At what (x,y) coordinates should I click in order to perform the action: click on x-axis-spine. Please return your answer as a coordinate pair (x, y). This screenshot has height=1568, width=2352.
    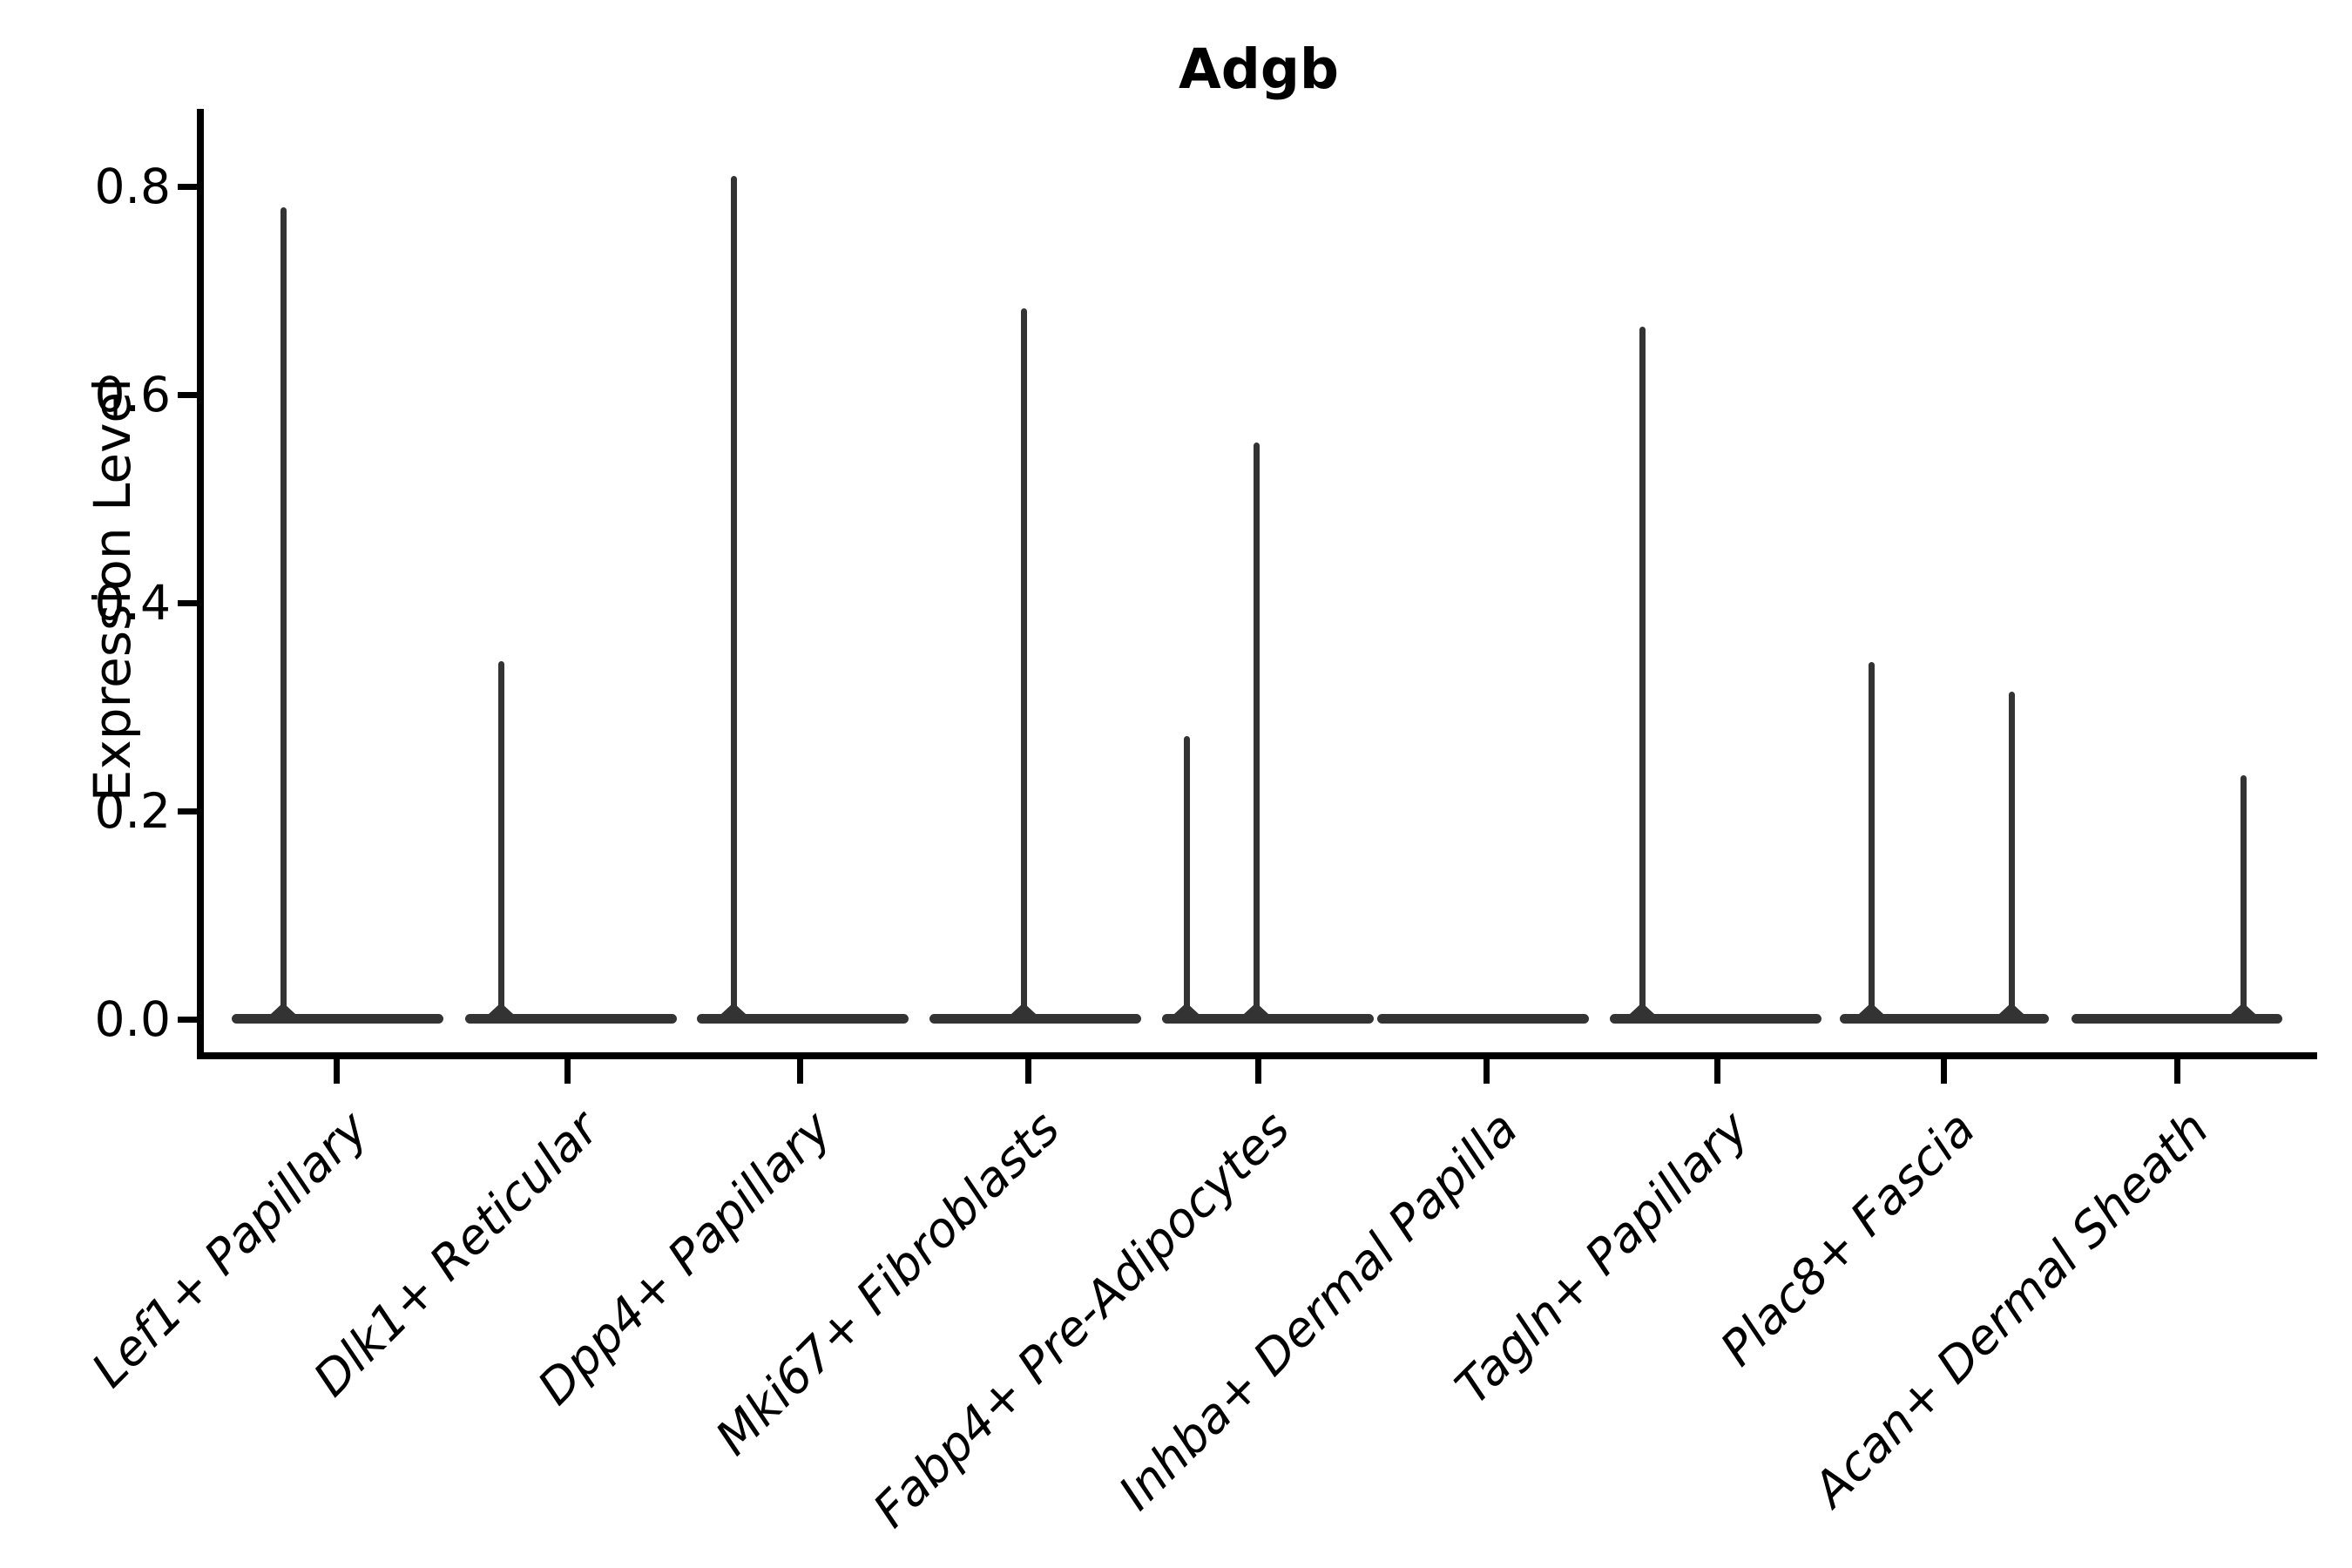
    Looking at the image, I should click on (1257, 1055).